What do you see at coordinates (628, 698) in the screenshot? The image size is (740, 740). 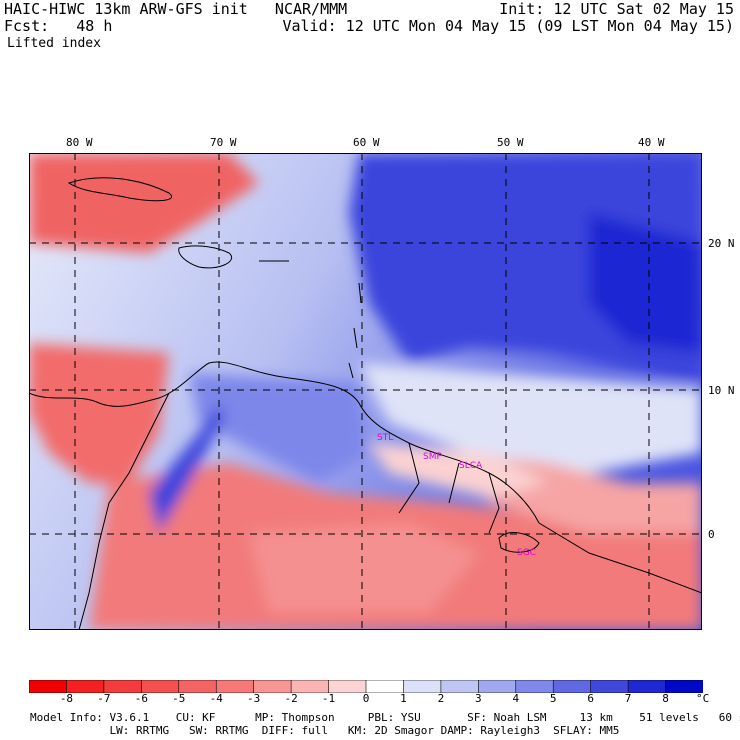 I see `colorbar-tick-label: 7` at bounding box center [628, 698].